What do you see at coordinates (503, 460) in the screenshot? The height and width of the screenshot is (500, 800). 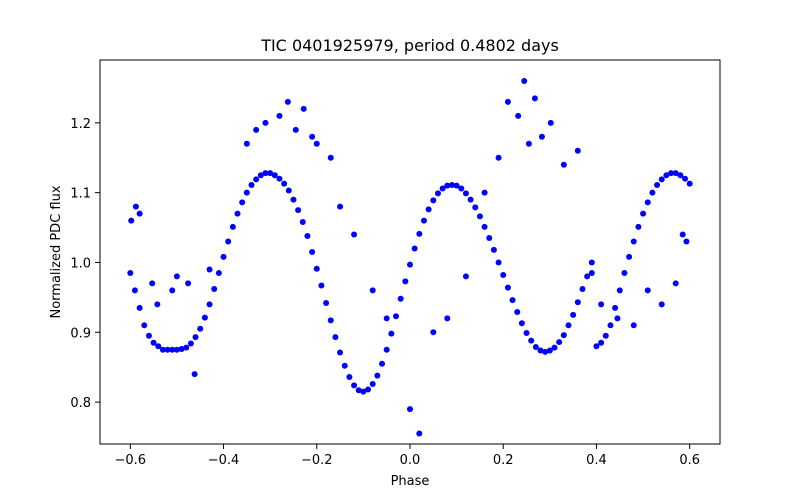 I see `x-tick-label: 0.2` at bounding box center [503, 460].